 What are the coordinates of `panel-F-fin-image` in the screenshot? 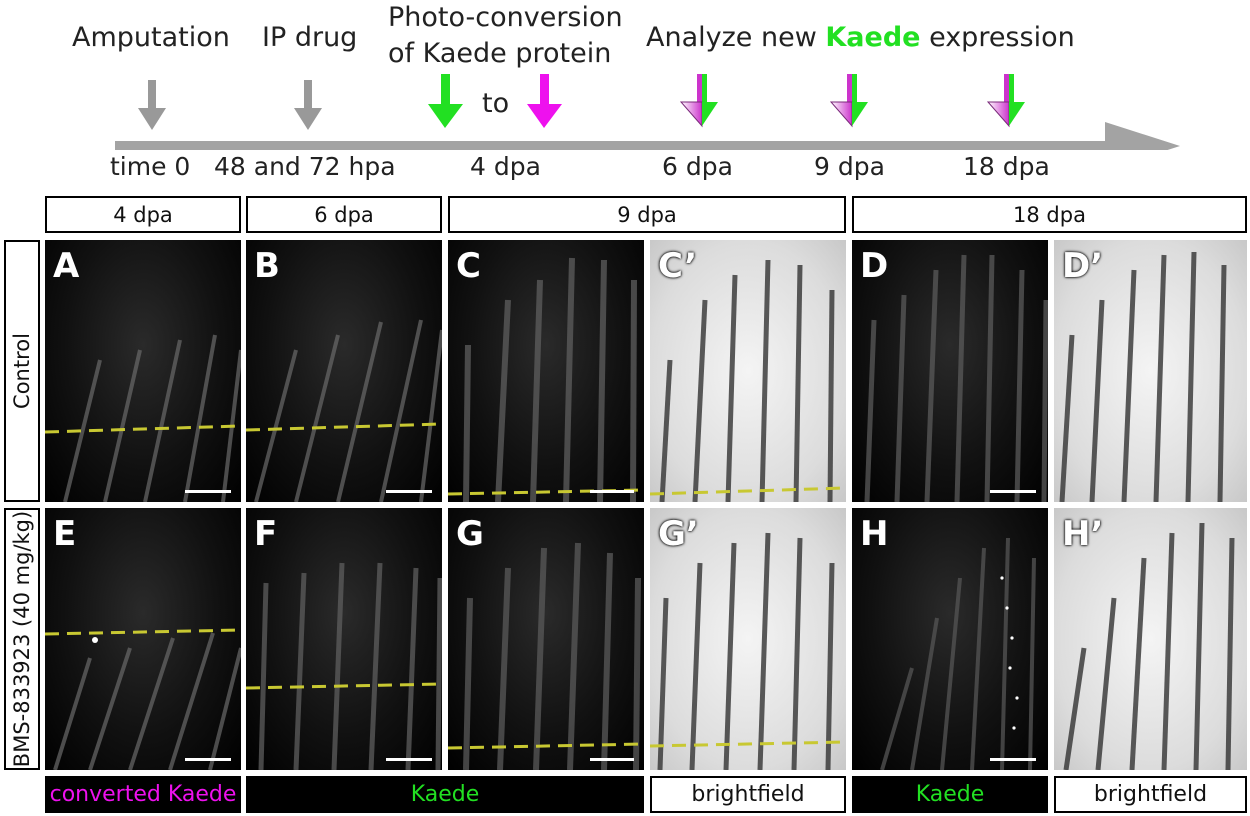 It's located at (344, 666).